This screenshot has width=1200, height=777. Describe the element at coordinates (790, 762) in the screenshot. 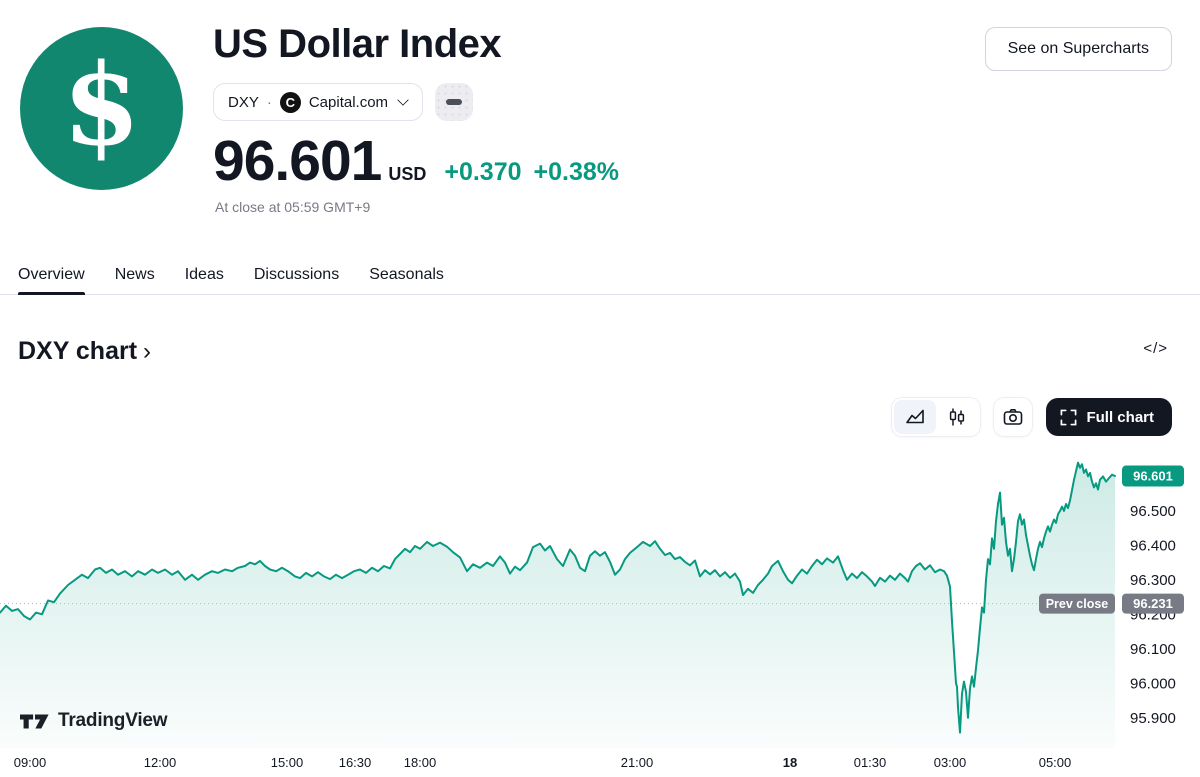

I see `x-axis-label: 18` at that location.